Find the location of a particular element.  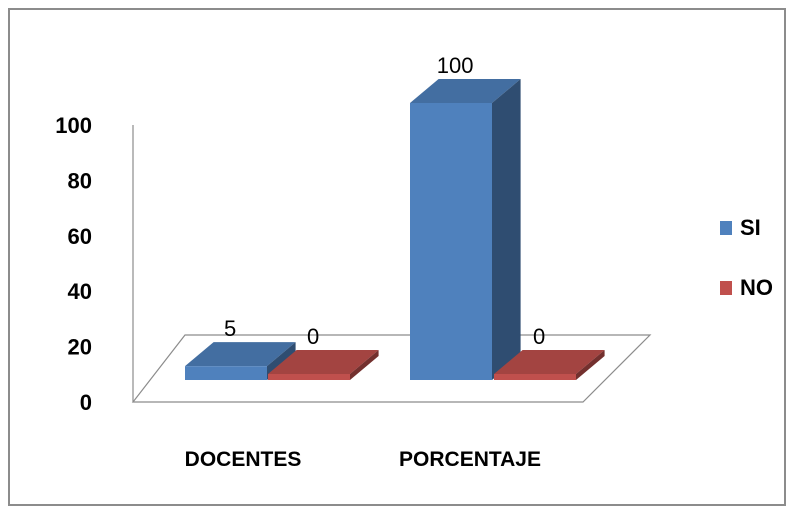

bar-no-porcentaje is located at coordinates (549, 365).